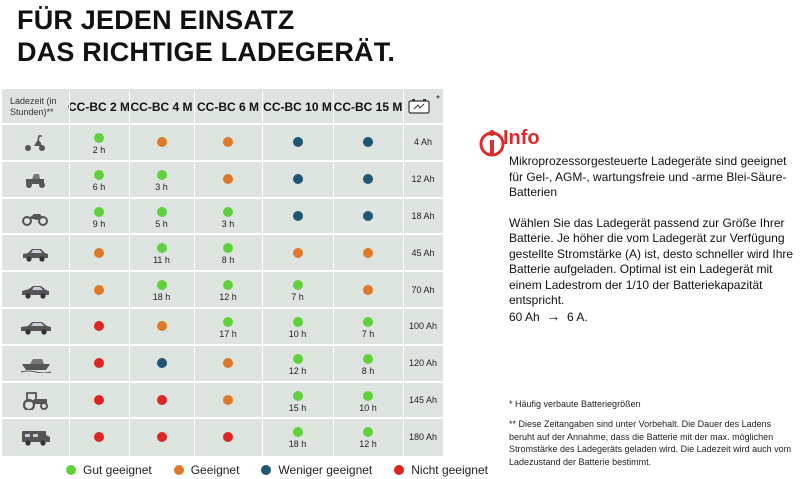  I want to click on legend-item-good: Gut geeignet, so click(109, 470).